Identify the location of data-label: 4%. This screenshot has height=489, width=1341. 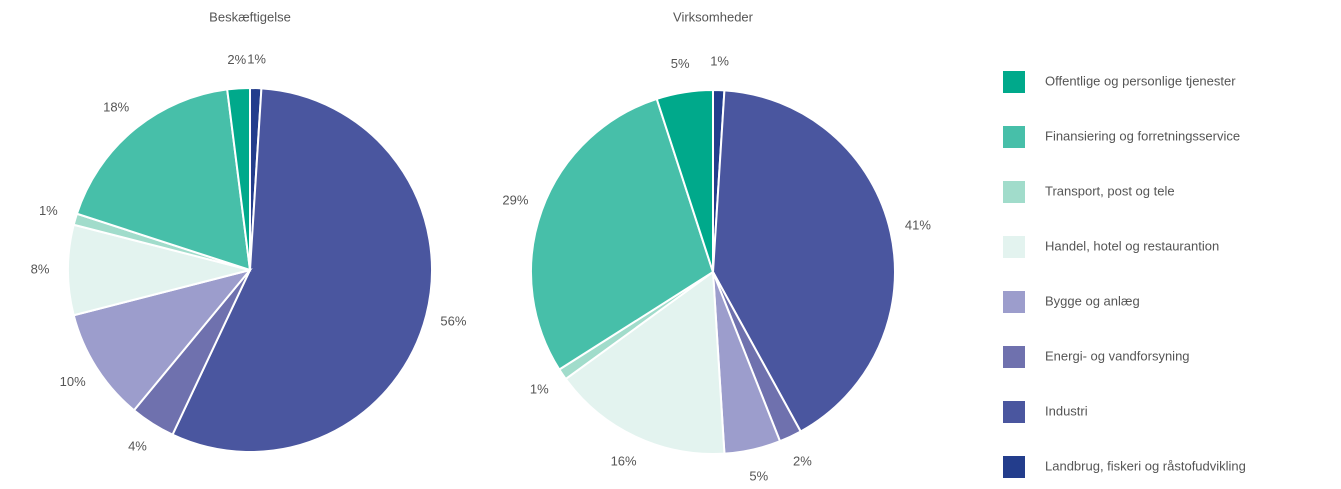
(137, 446).